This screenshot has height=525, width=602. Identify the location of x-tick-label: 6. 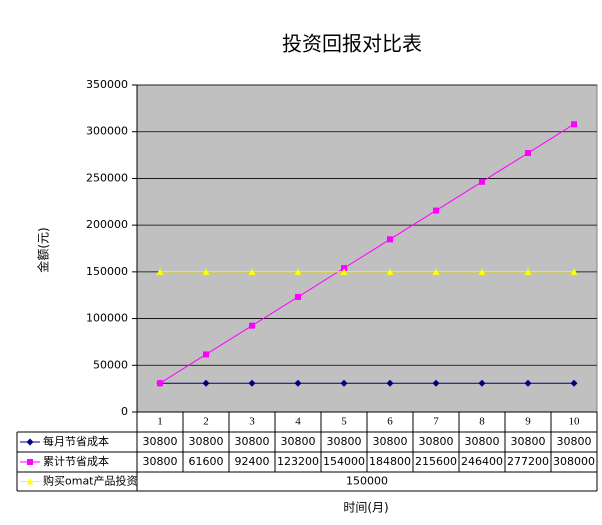
(390, 422).